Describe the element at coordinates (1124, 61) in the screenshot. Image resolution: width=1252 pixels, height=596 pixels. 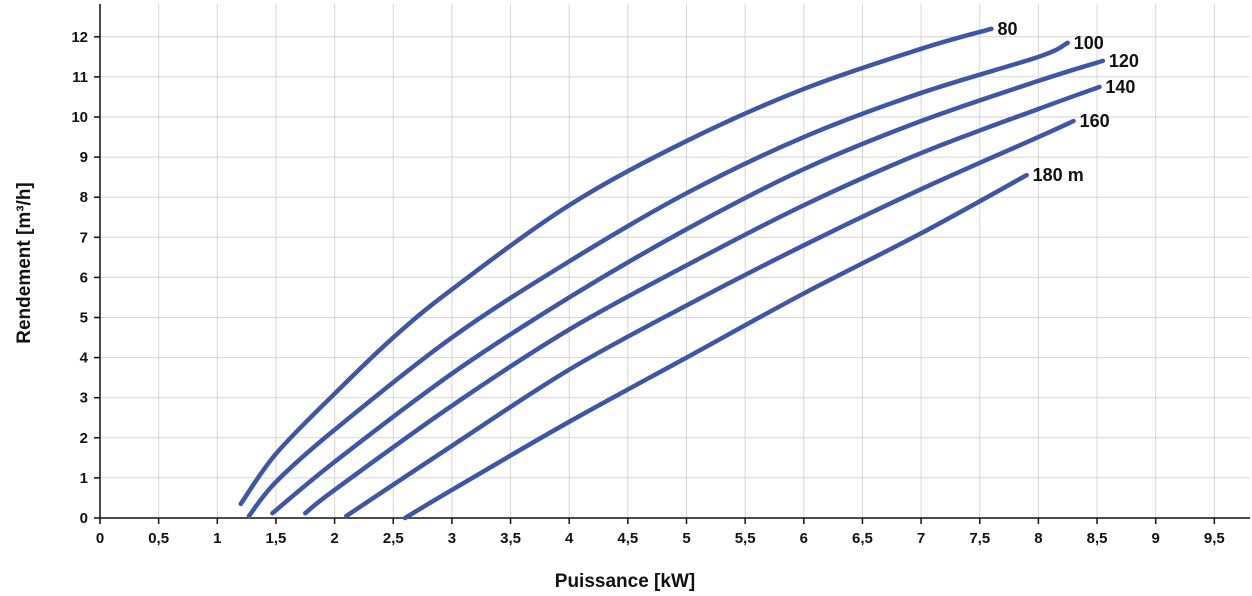
I see `series-label: 120` at that location.